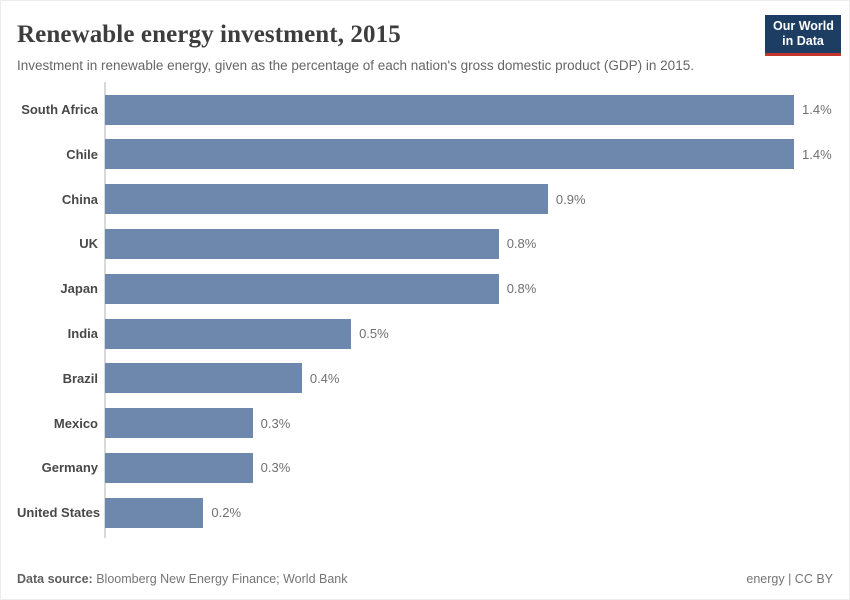  Describe the element at coordinates (803, 26) in the screenshot. I see `owid-logo-line1: Our World` at that location.